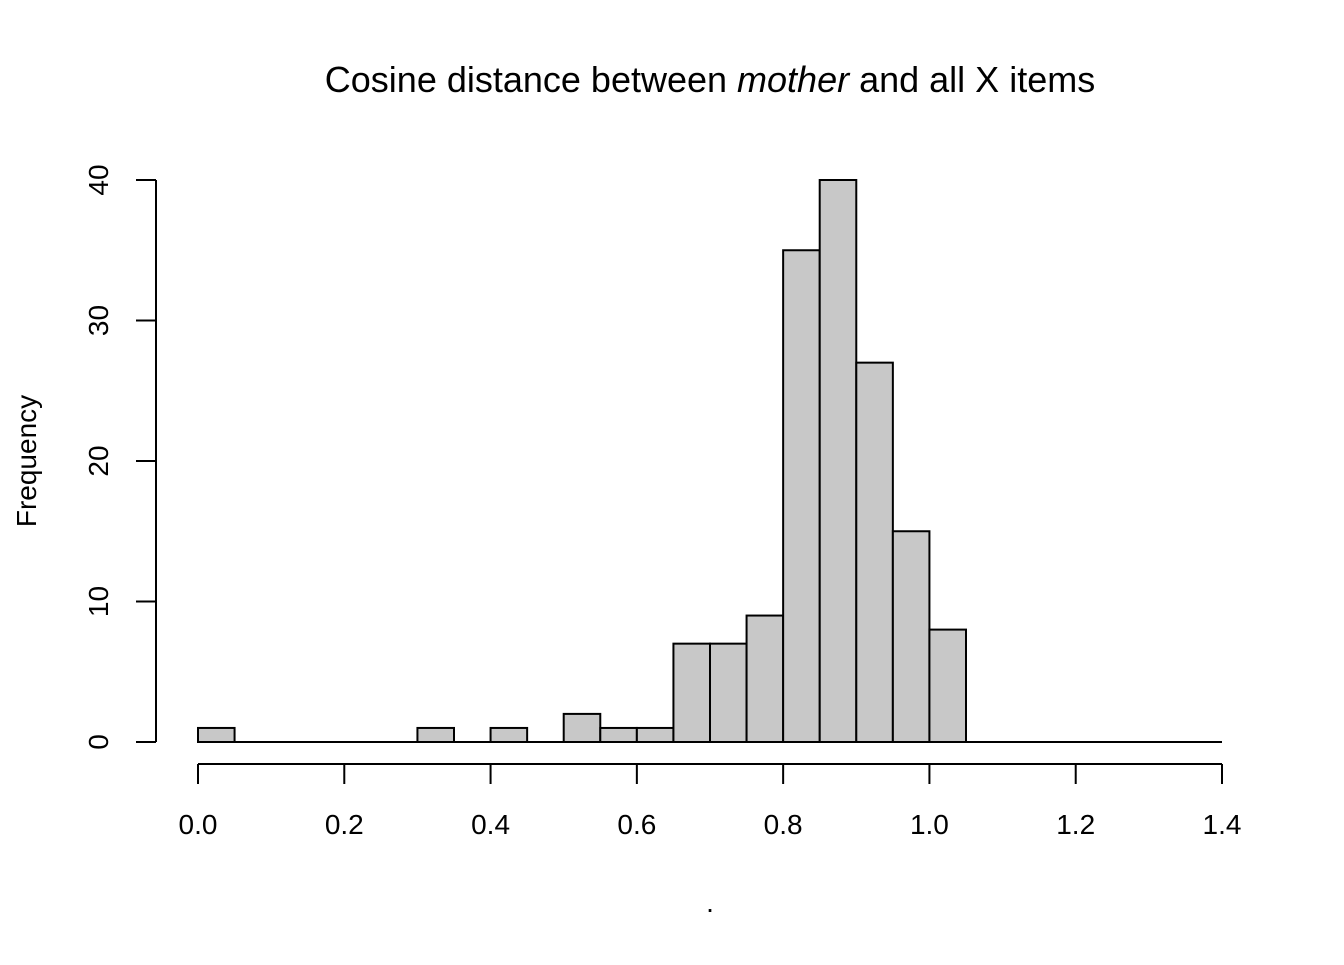 This screenshot has height=965, width=1344. I want to click on x-tick-label: 0.6, so click(636, 824).